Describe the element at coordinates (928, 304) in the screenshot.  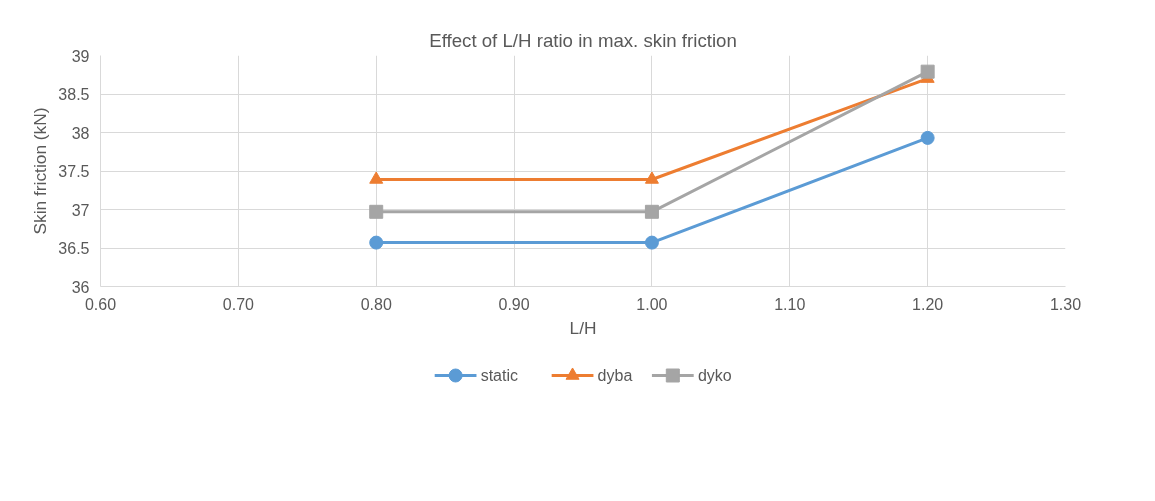
I see `x-tick-label: 1.20` at that location.